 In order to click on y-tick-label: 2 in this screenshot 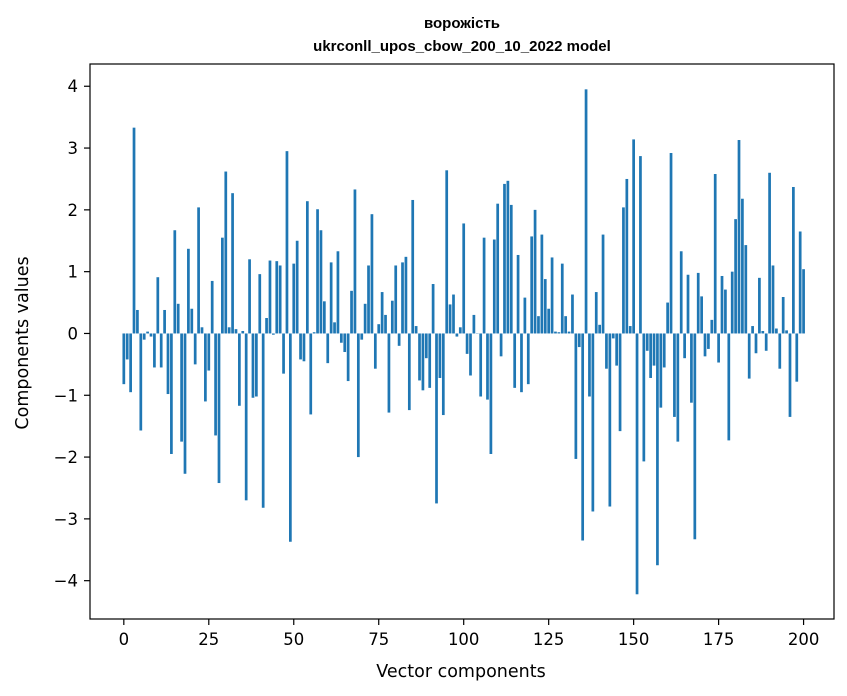, I will do `click(73, 210)`.